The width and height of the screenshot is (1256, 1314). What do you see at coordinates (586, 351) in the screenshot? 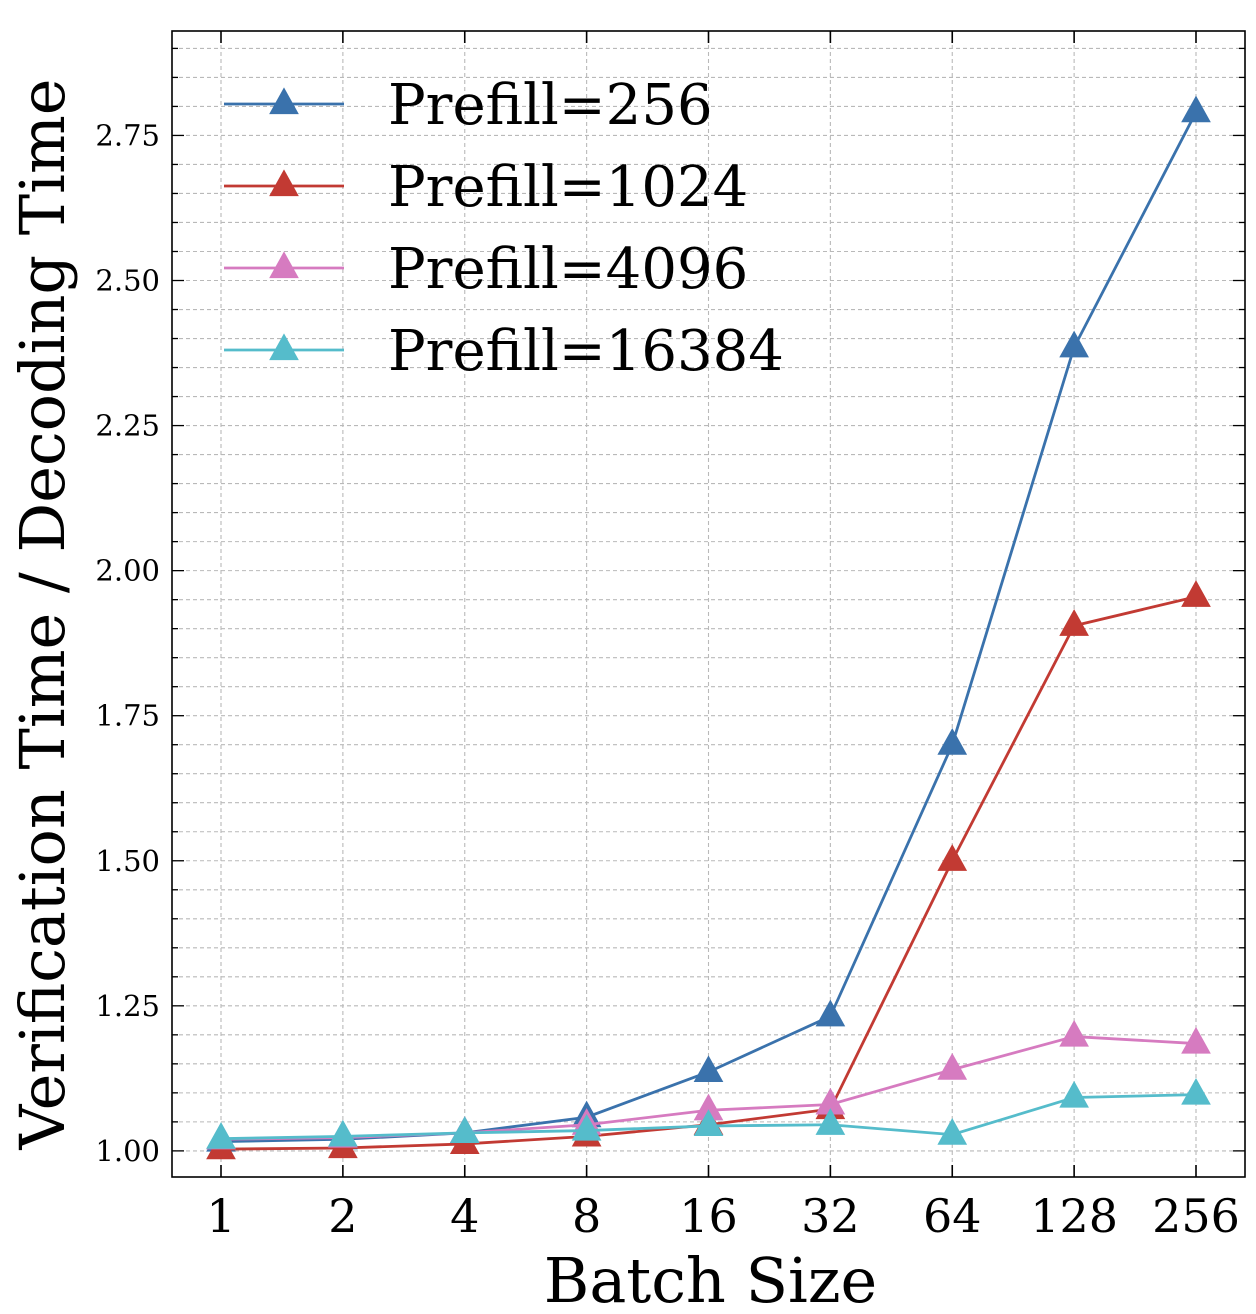
I see `legend-label: Prefill=16384` at bounding box center [586, 351].